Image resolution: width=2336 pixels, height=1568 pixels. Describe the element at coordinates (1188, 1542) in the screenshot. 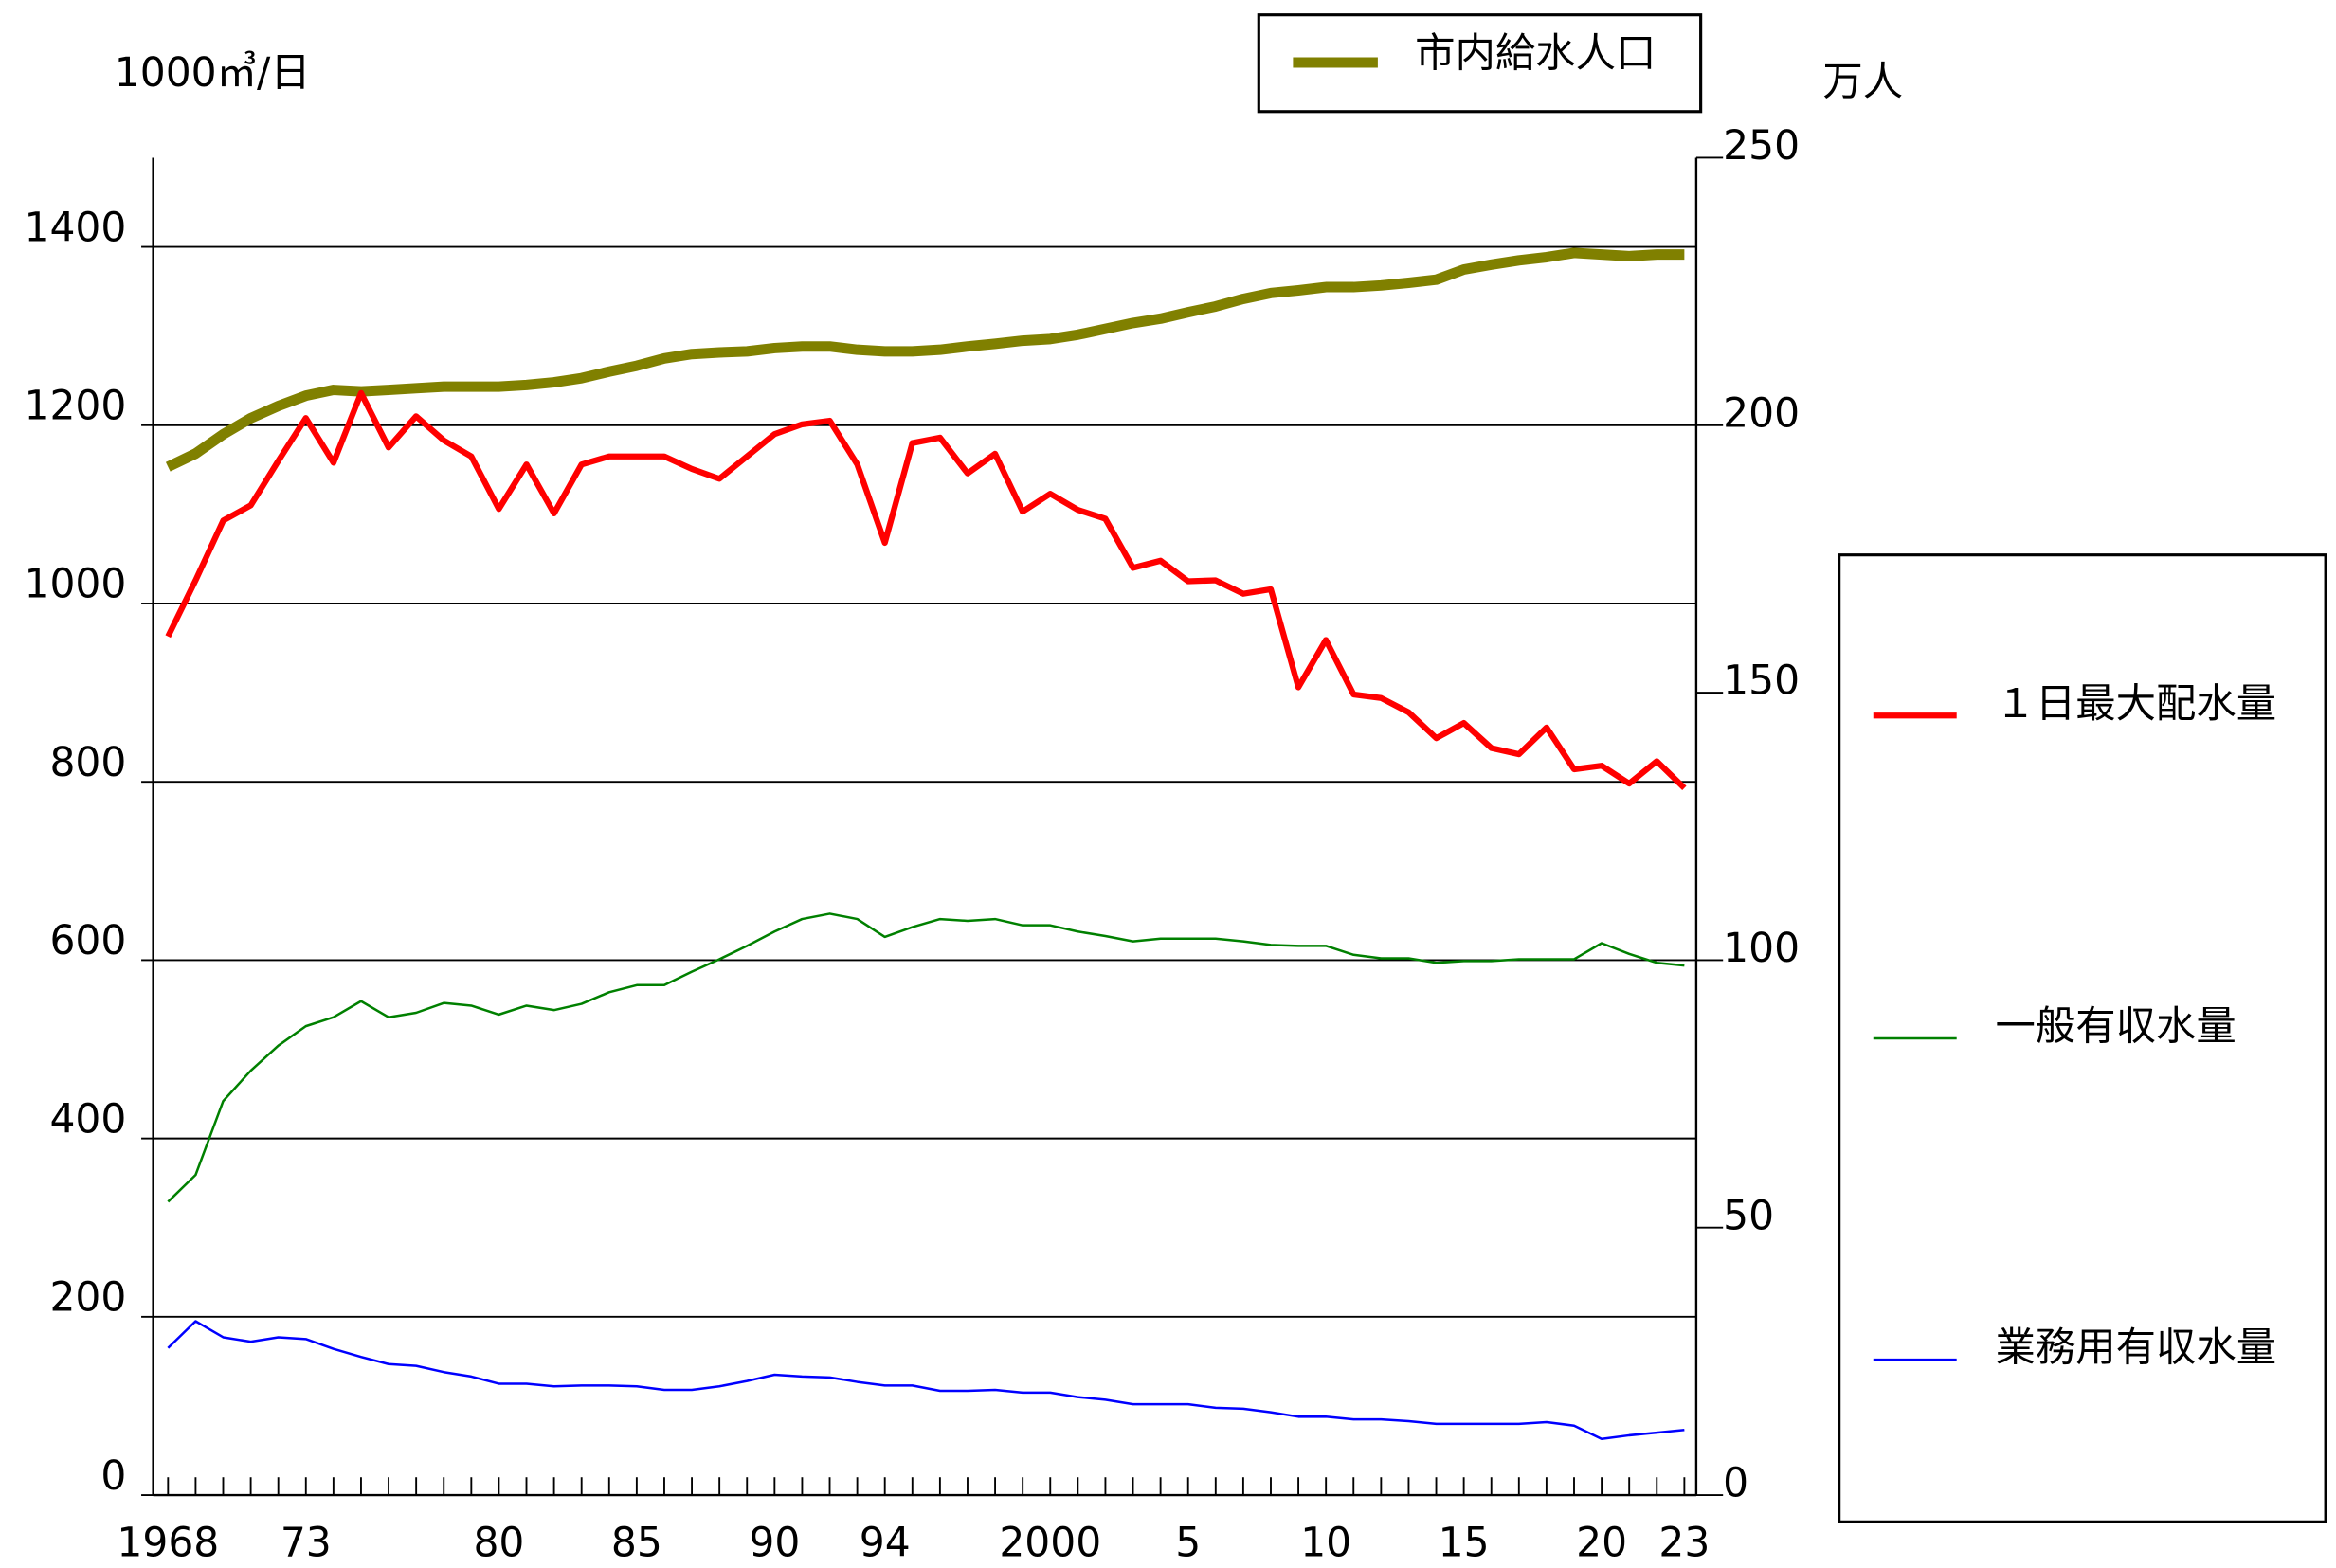

I see `x-tick-label: 5` at that location.